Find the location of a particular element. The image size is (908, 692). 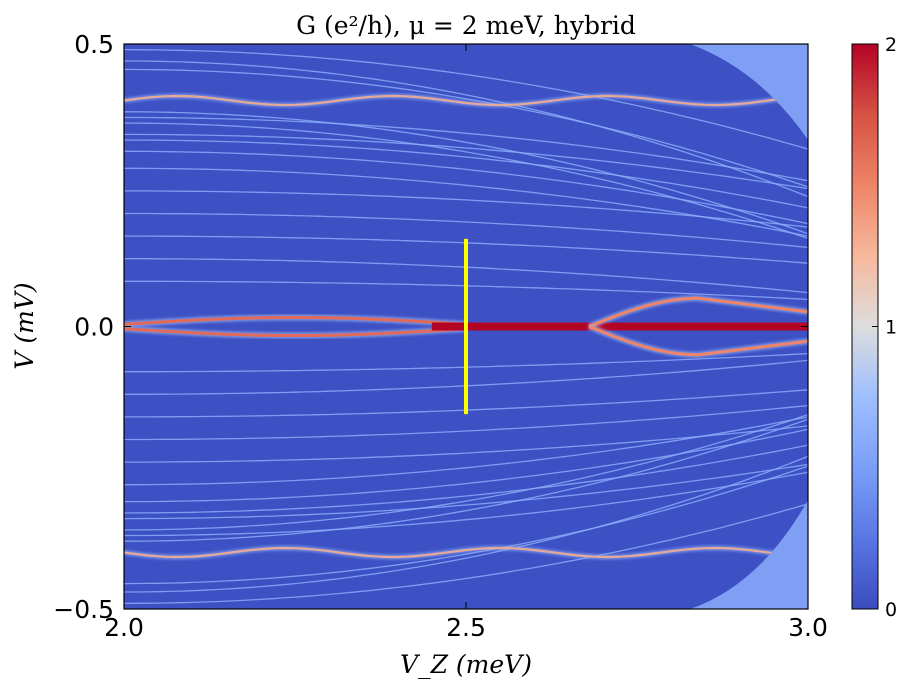

gap-edge-lower is located at coordinates (466, 552).